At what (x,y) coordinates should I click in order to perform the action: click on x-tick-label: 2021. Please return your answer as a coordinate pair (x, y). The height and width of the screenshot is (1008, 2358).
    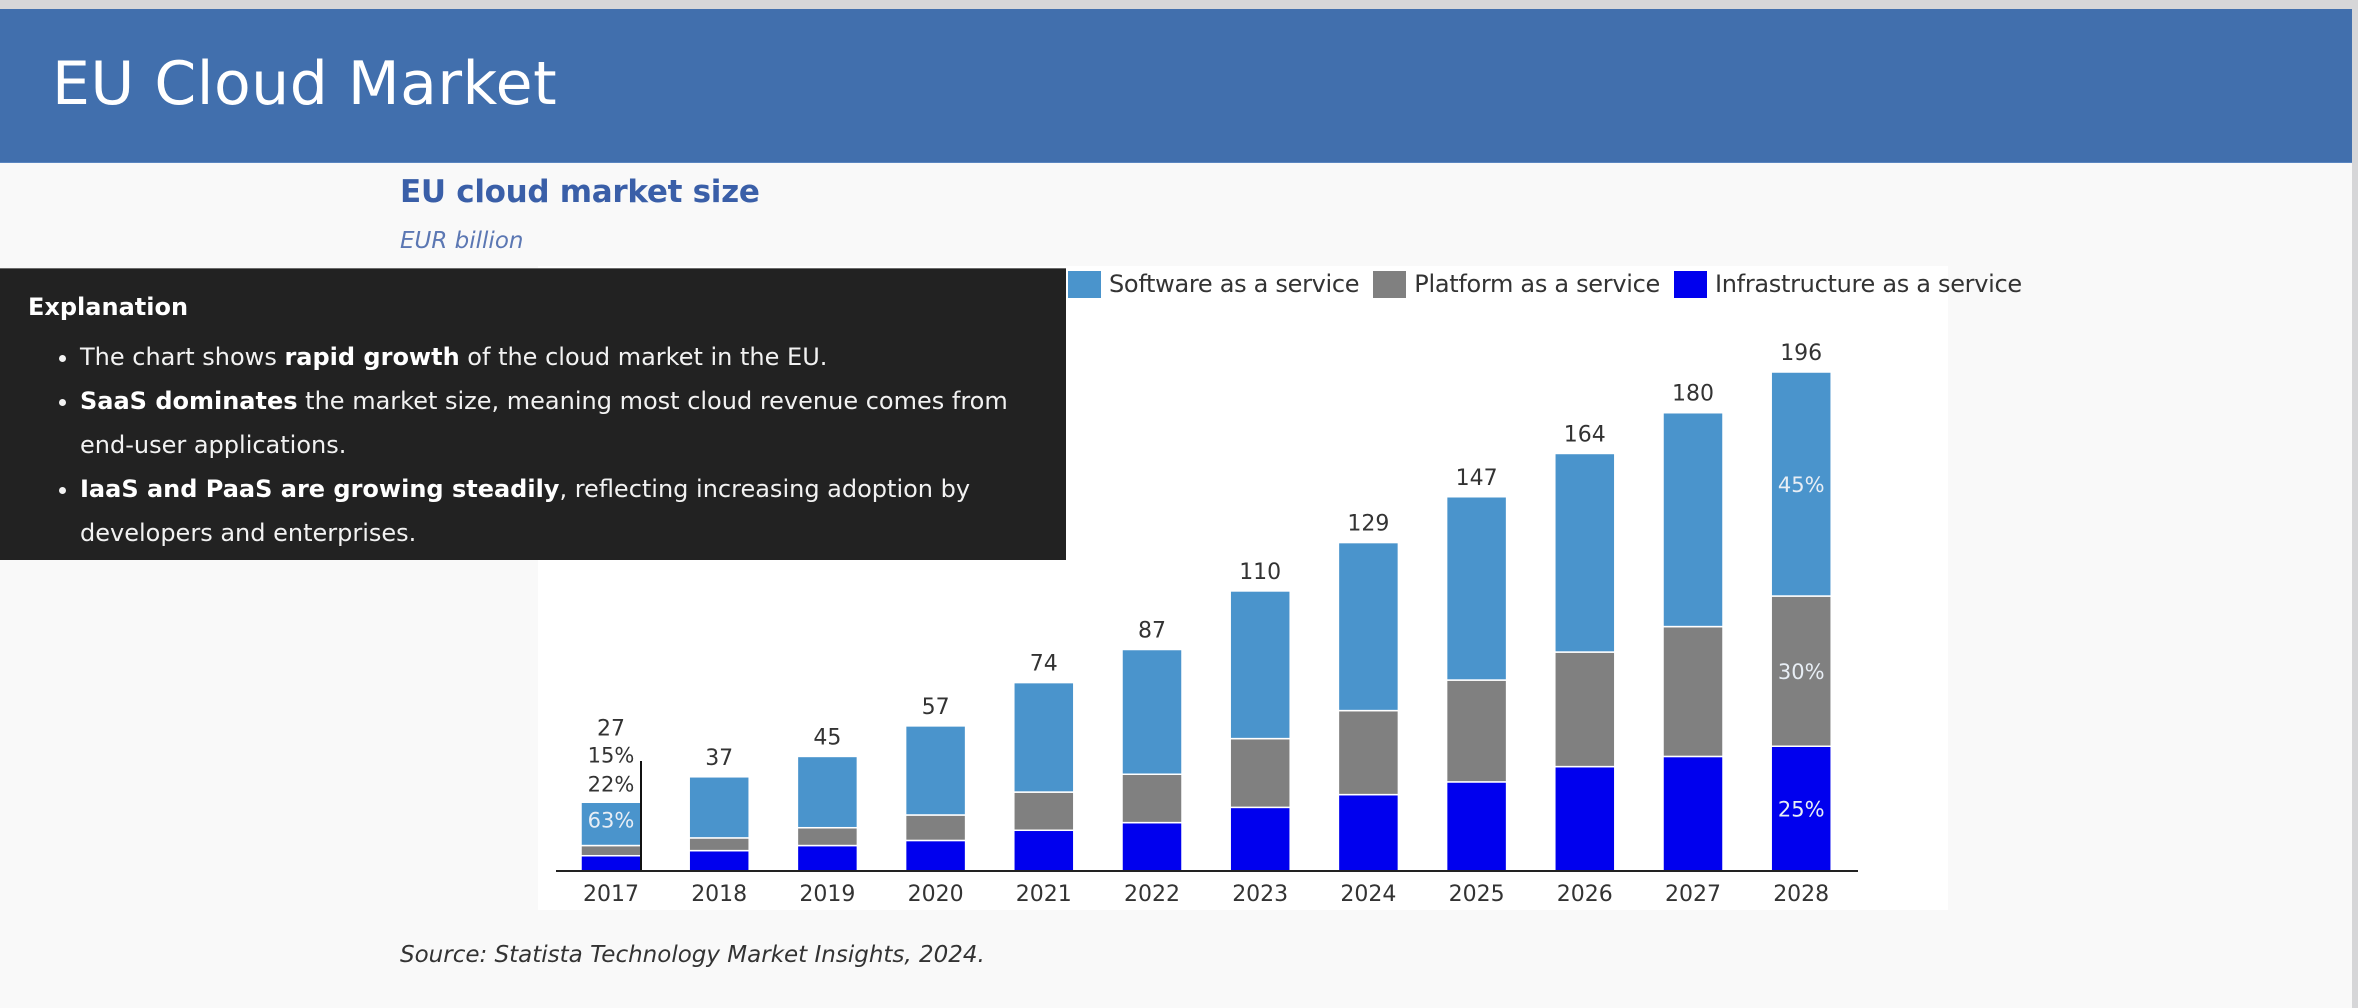
    Looking at the image, I should click on (1044, 894).